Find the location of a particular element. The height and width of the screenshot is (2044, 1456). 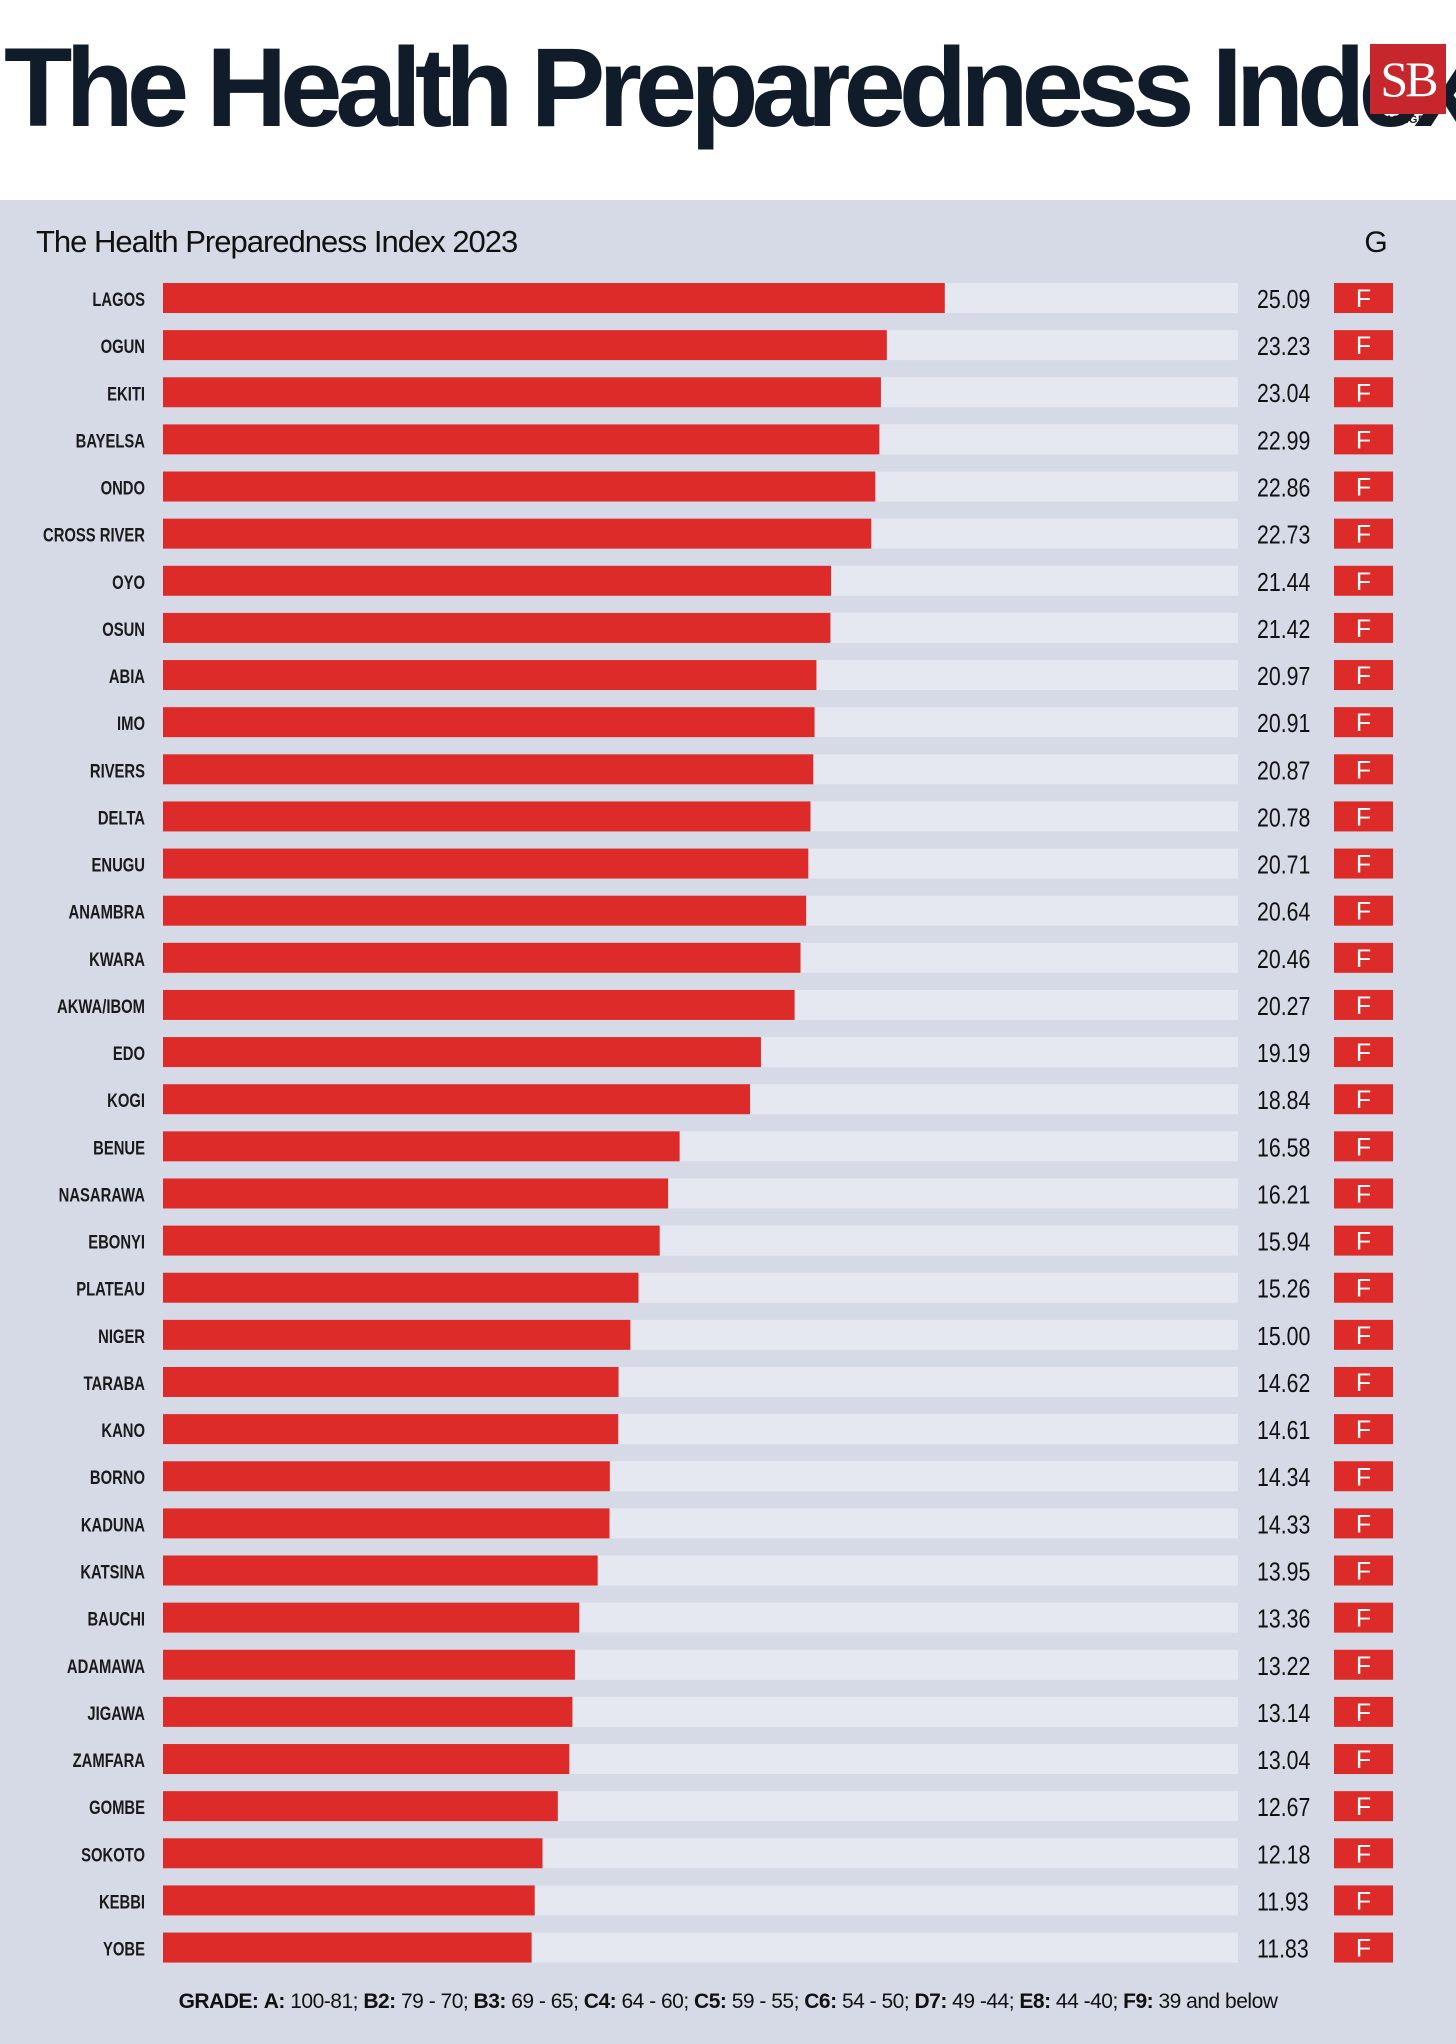

value-label: 23.04 is located at coordinates (1283, 394).